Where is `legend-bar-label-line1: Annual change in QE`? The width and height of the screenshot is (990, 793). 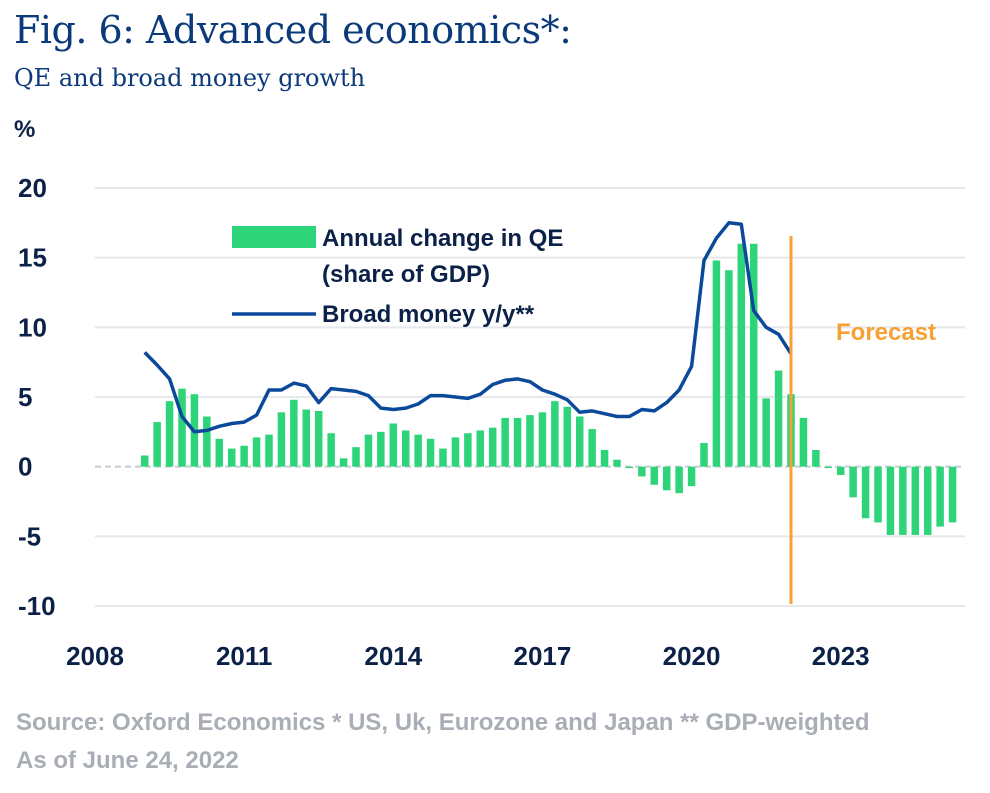
legend-bar-label-line1: Annual change in QE is located at coordinates (442, 238).